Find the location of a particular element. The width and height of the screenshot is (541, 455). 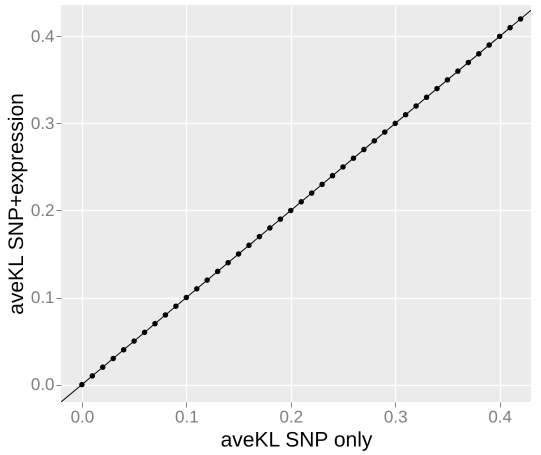

x-tick-label: 0.4 is located at coordinates (500, 417).